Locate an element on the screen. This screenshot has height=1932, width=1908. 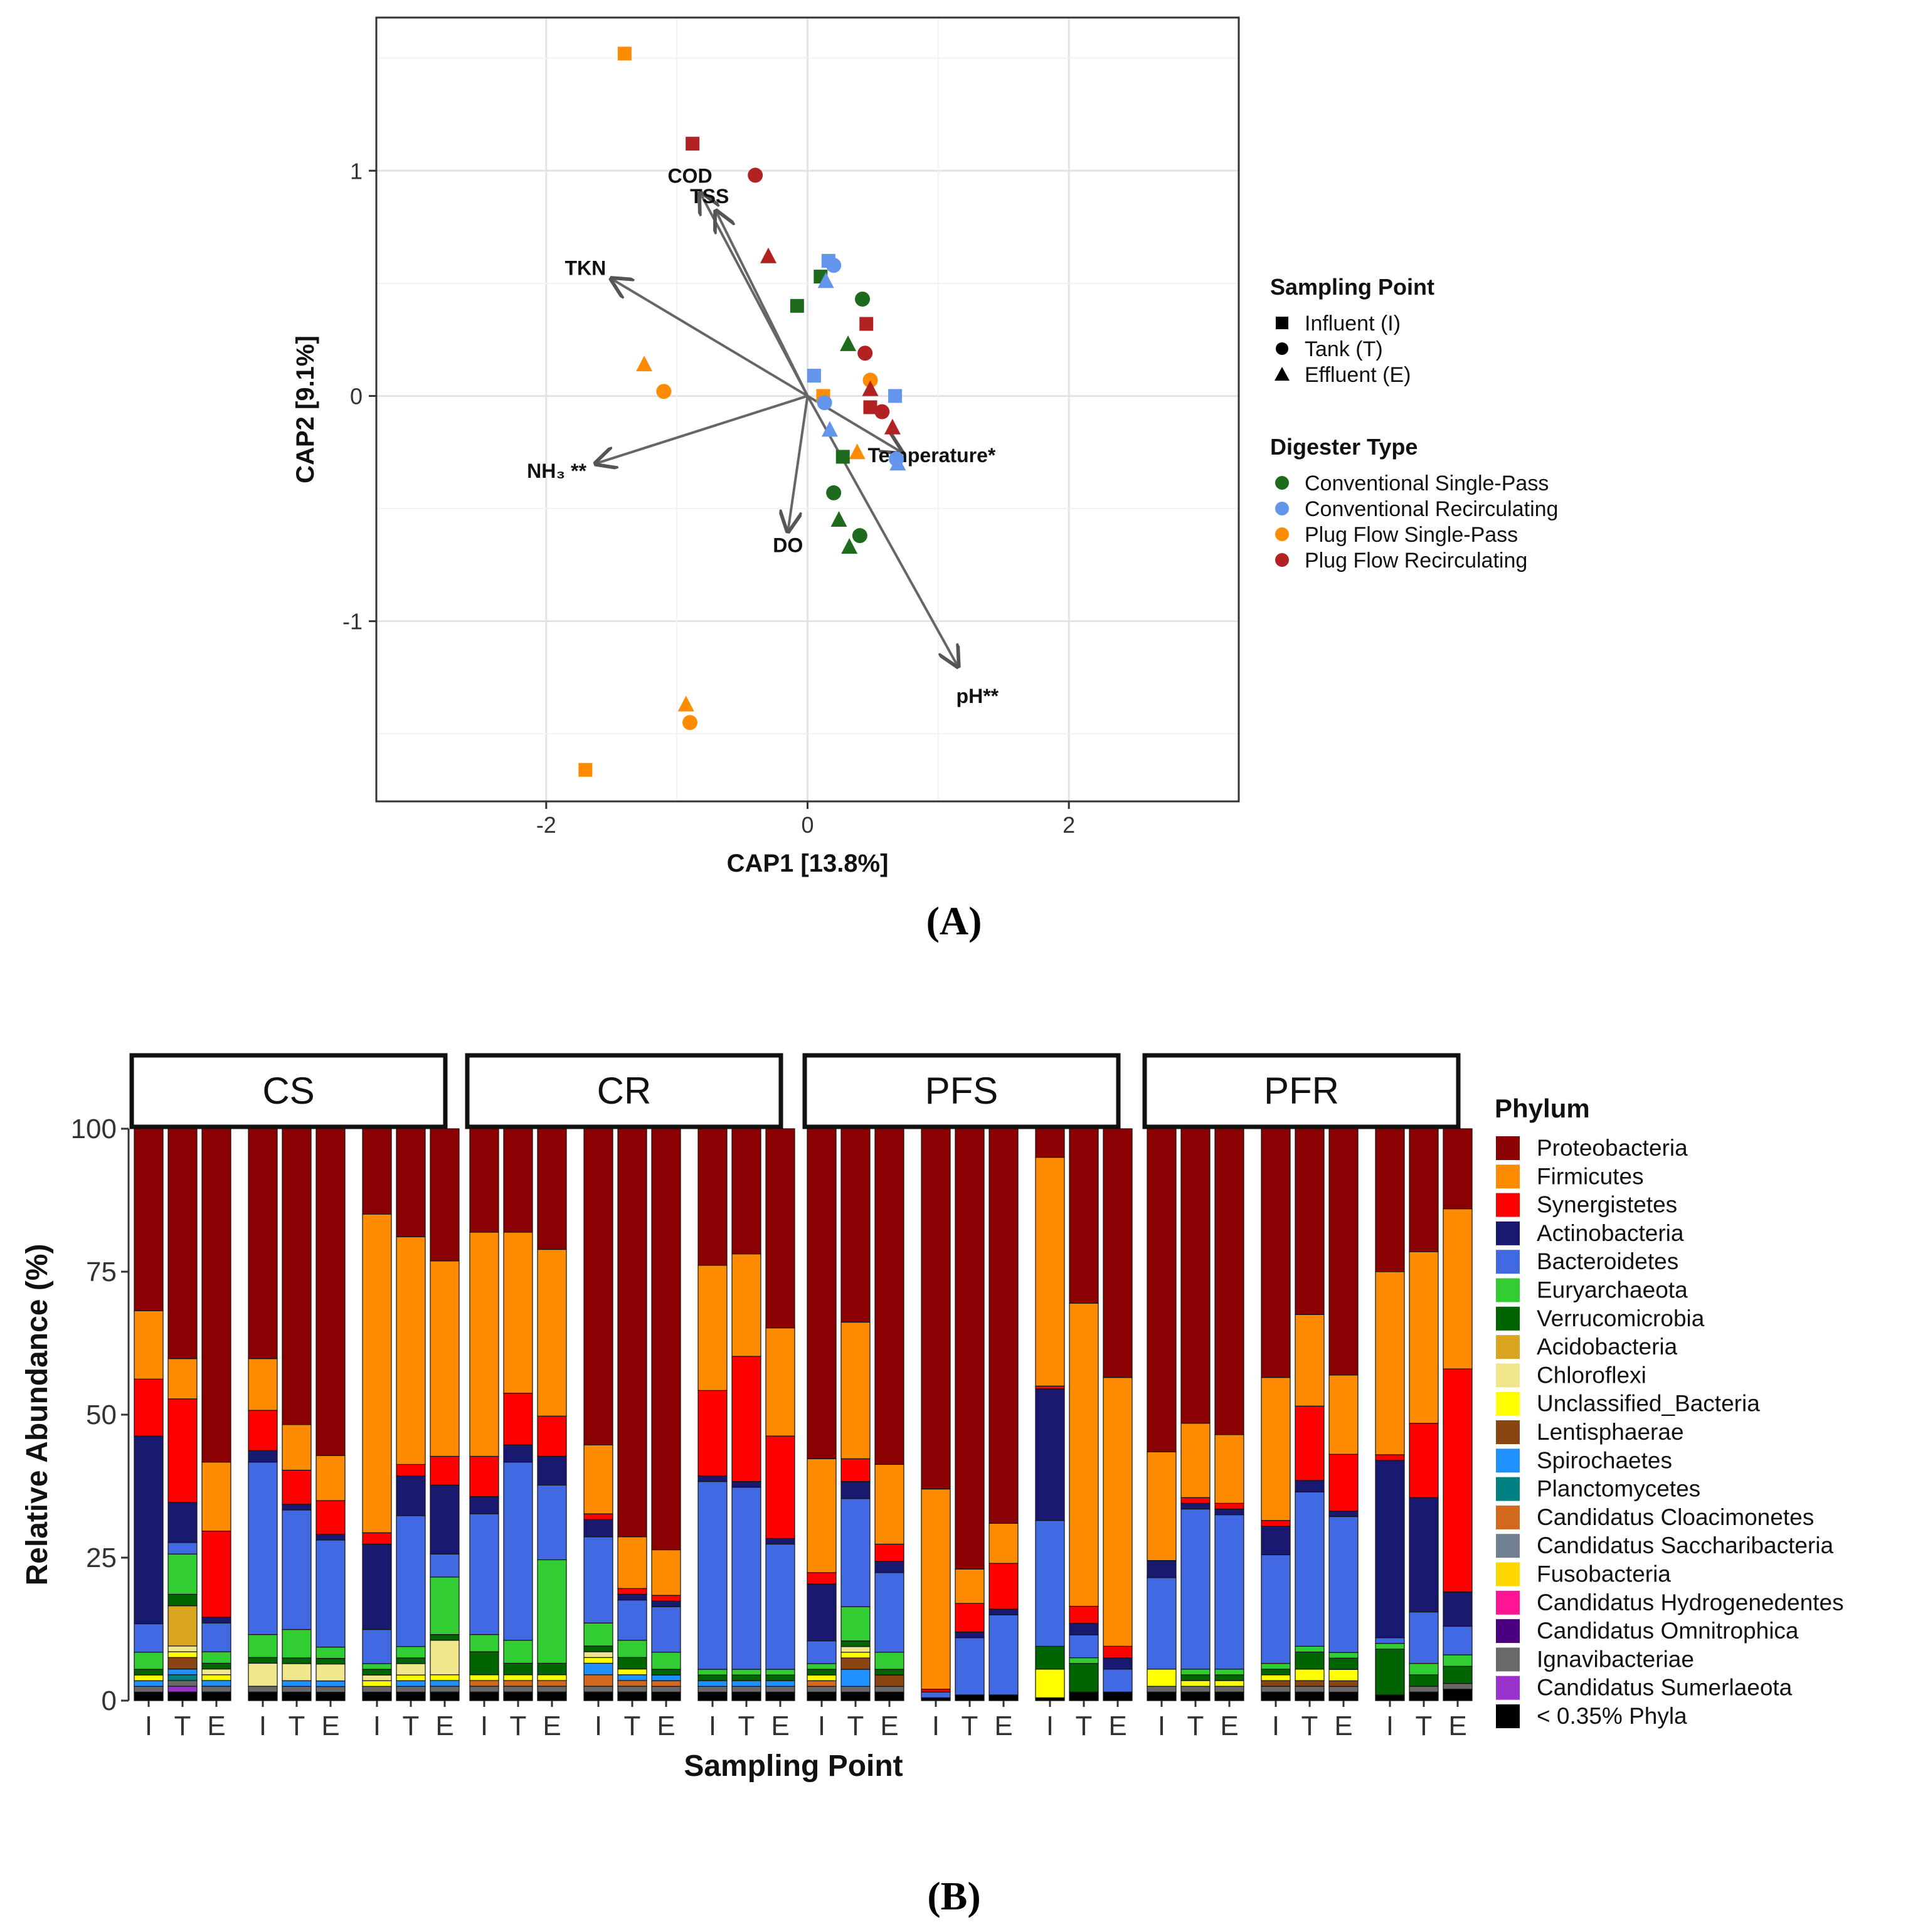
y-tick-label: 0 is located at coordinates (109, 1701).